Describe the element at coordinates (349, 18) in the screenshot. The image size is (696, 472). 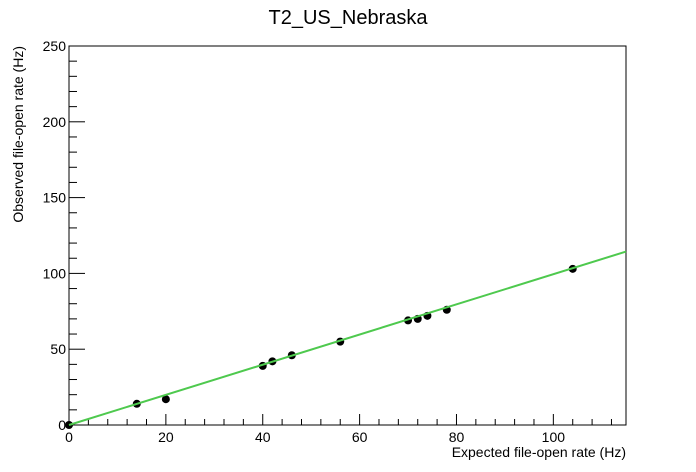
I see `chart-title: T2_US_Nebraska` at that location.